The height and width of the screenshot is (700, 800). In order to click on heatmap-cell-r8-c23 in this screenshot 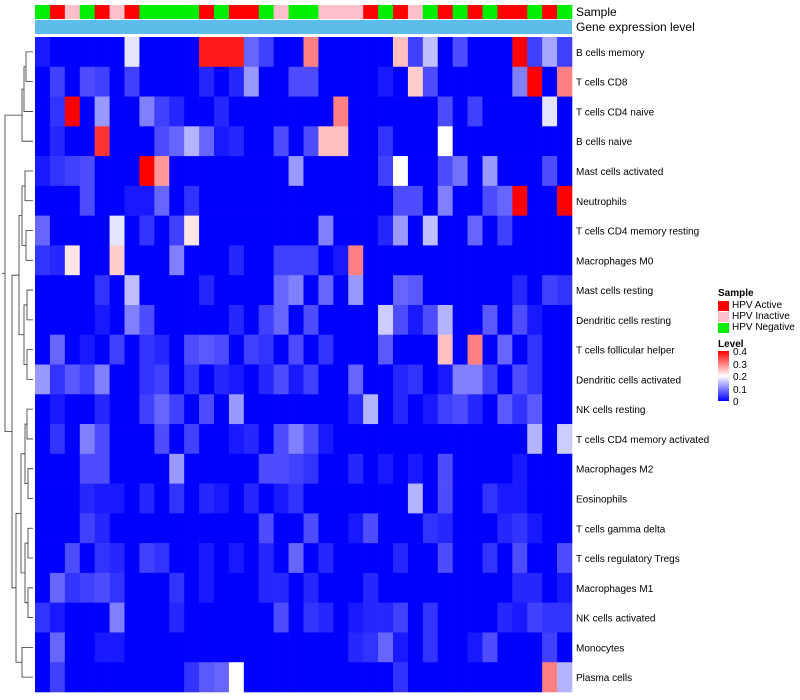, I will do `click(386, 290)`.